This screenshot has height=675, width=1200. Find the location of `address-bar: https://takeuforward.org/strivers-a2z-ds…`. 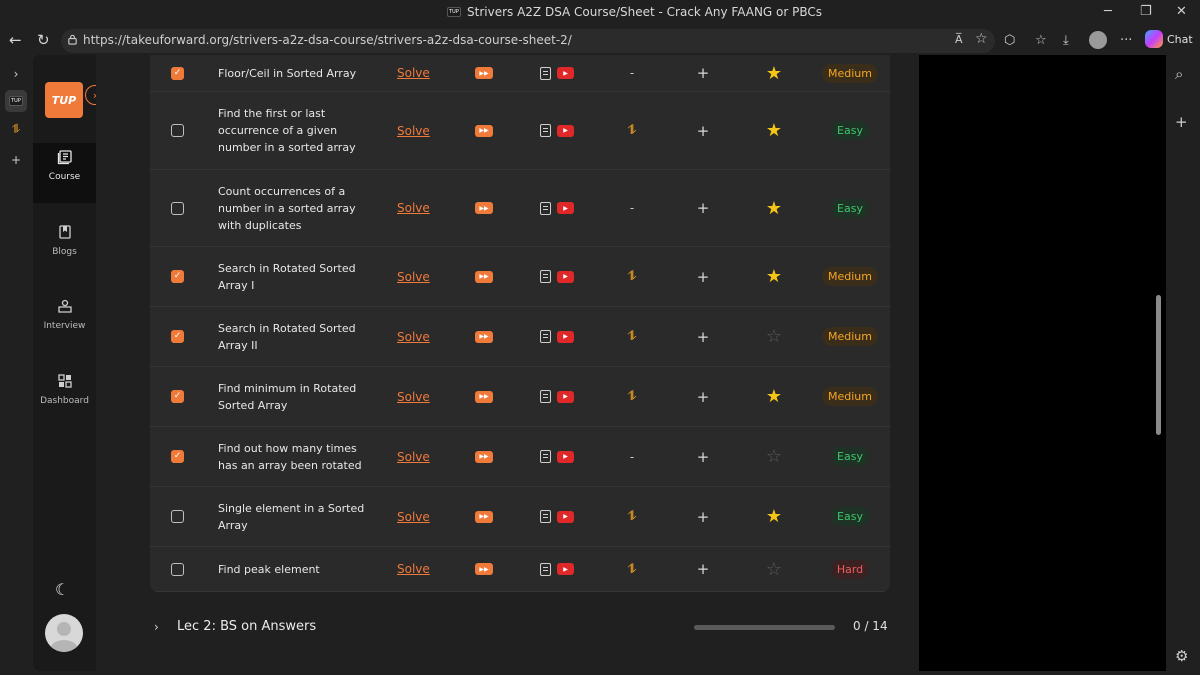

address-bar: https://takeuforward.org/strivers-a2z-ds… is located at coordinates (528, 41).